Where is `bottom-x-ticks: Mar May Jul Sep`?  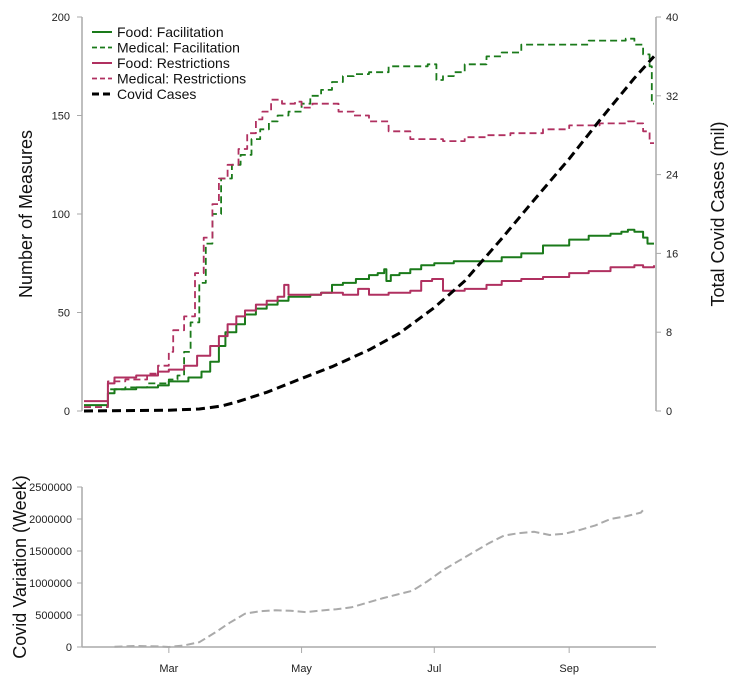 bottom-x-ticks: Mar May Jul Sep is located at coordinates (369, 661).